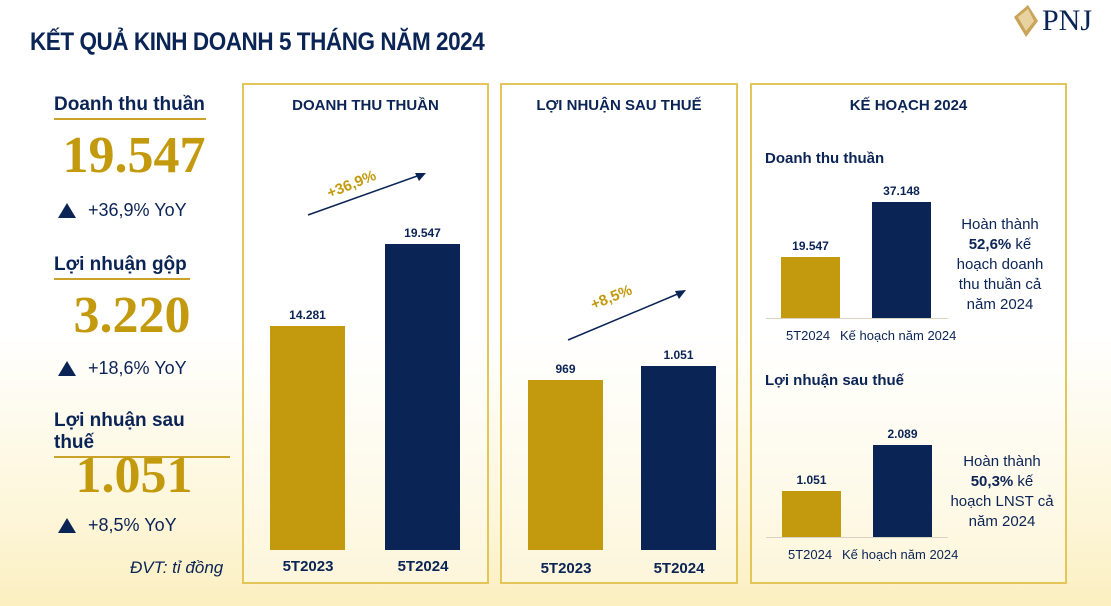 This screenshot has width=1111, height=606. Describe the element at coordinates (992, 481) in the screenshot. I see `note-percent: 50,3%` at that location.